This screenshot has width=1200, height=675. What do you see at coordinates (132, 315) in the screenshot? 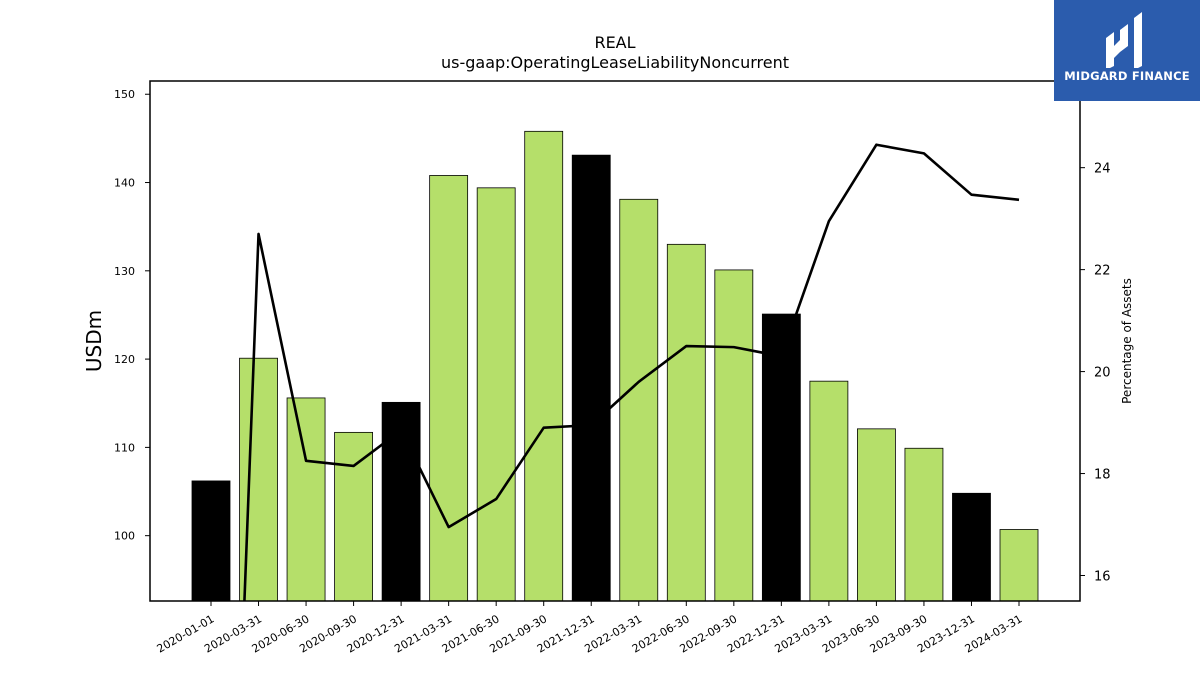
I see `left-axis: 100 110 120 130 140 150` at bounding box center [132, 315].